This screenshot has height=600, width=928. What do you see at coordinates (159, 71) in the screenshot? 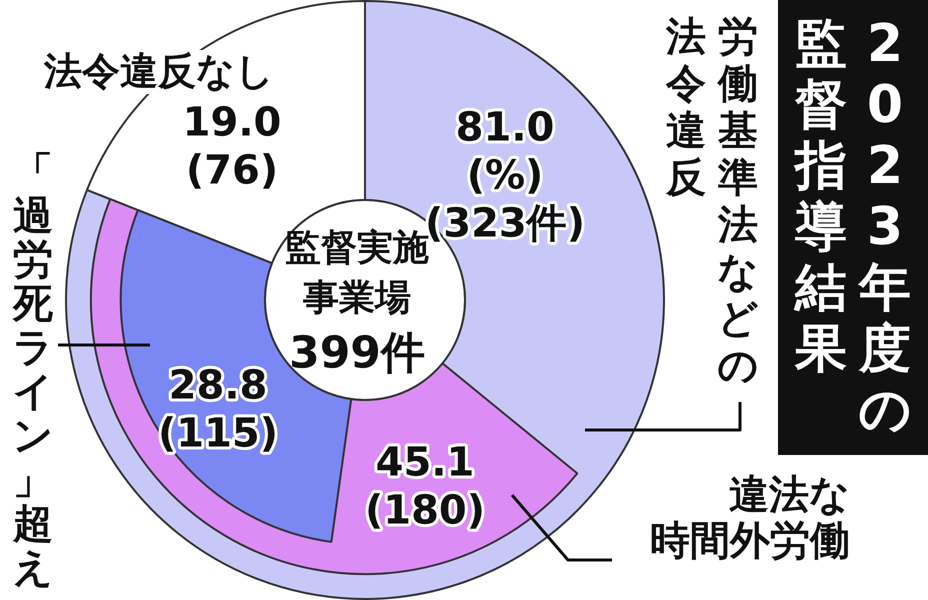
I see `slice-label: 法令違反なし` at bounding box center [159, 71].